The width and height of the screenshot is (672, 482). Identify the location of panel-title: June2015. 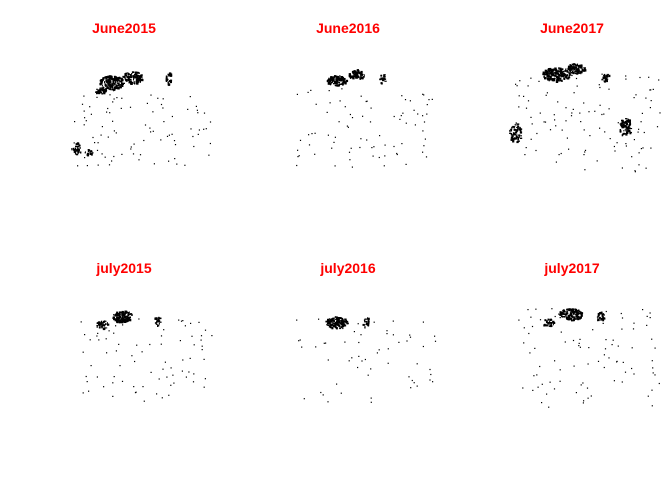
(124, 28).